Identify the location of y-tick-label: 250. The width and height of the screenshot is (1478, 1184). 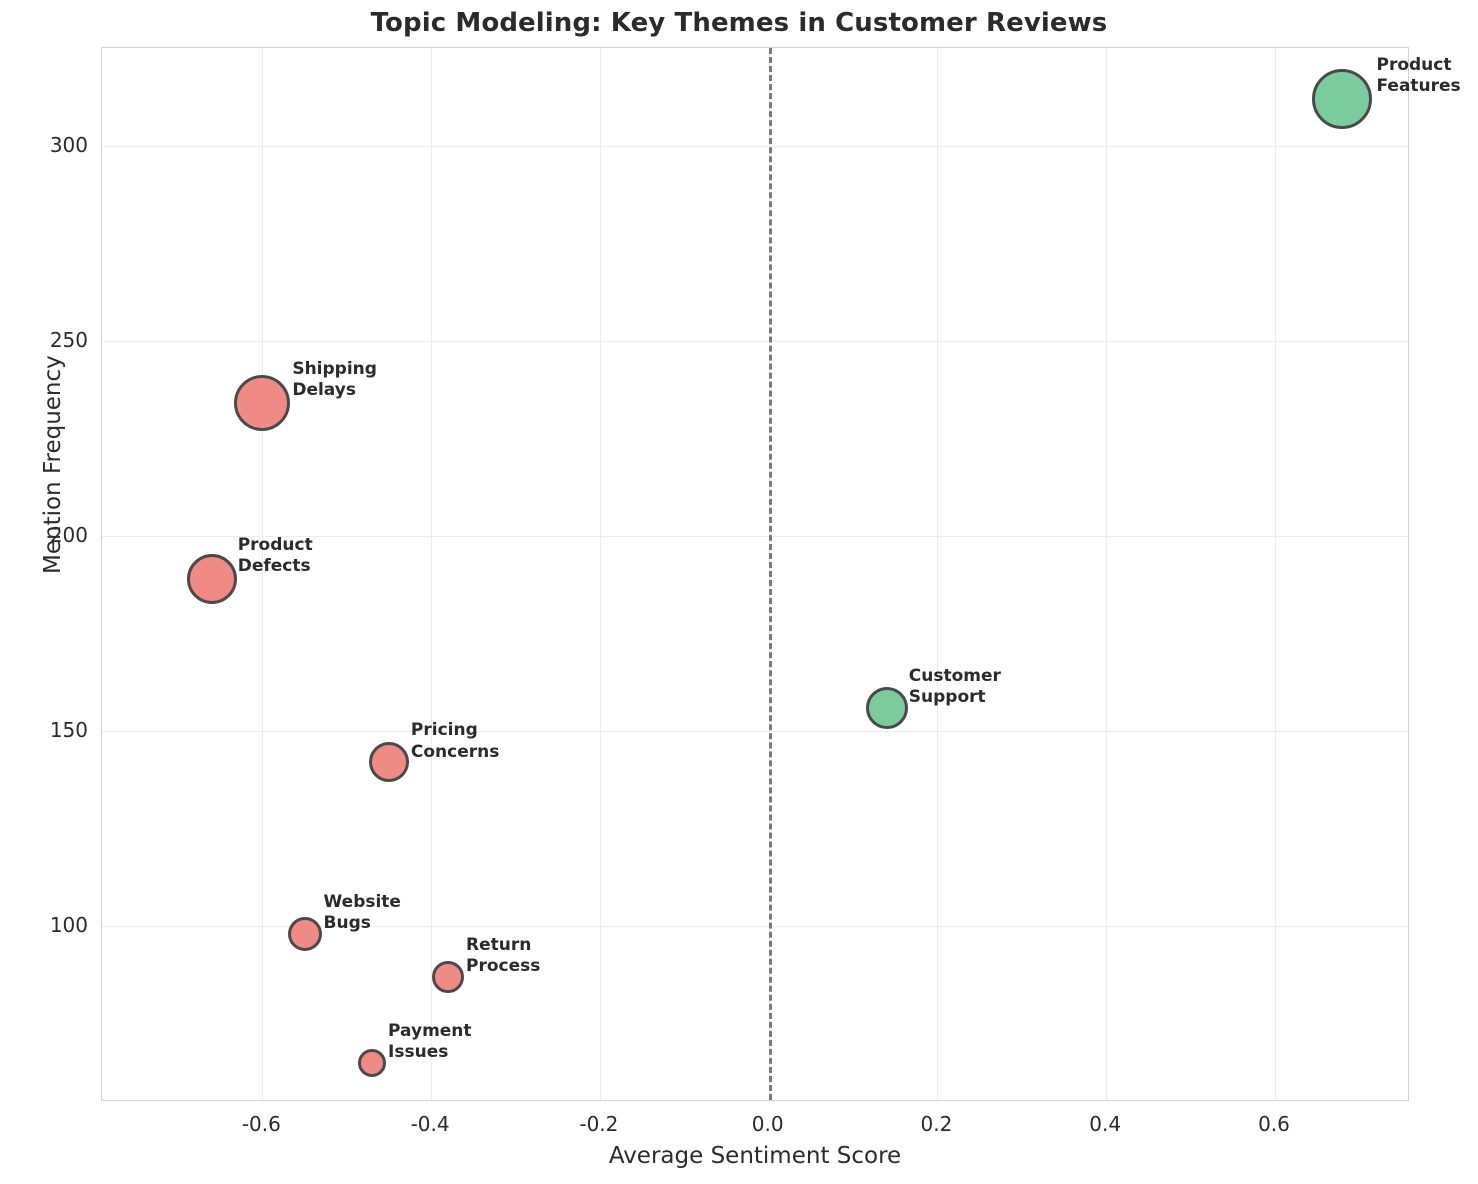
(68, 339).